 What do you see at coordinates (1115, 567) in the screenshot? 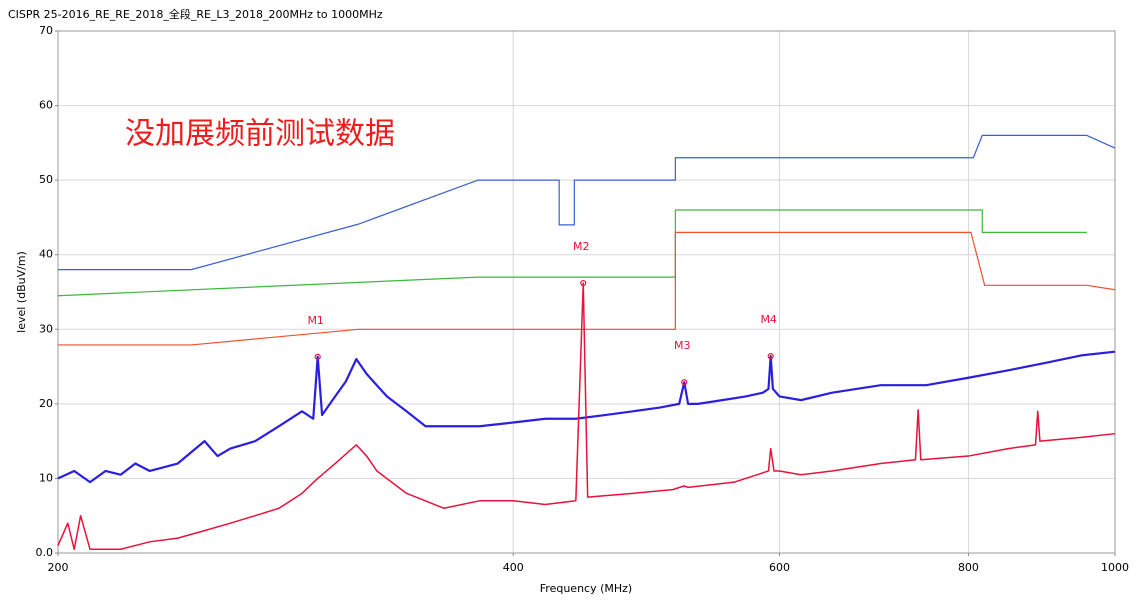
I see `x-tick-label: 1000` at bounding box center [1115, 567].